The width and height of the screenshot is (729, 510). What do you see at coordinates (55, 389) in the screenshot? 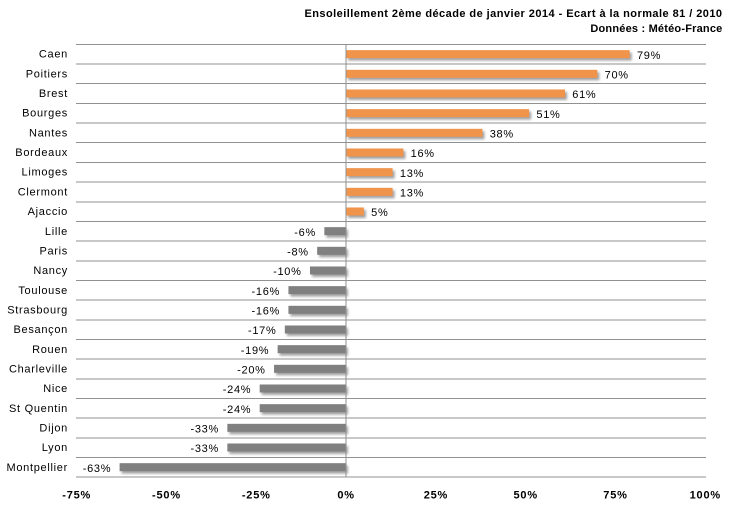
I see `svg-text: Nice` at bounding box center [55, 389].